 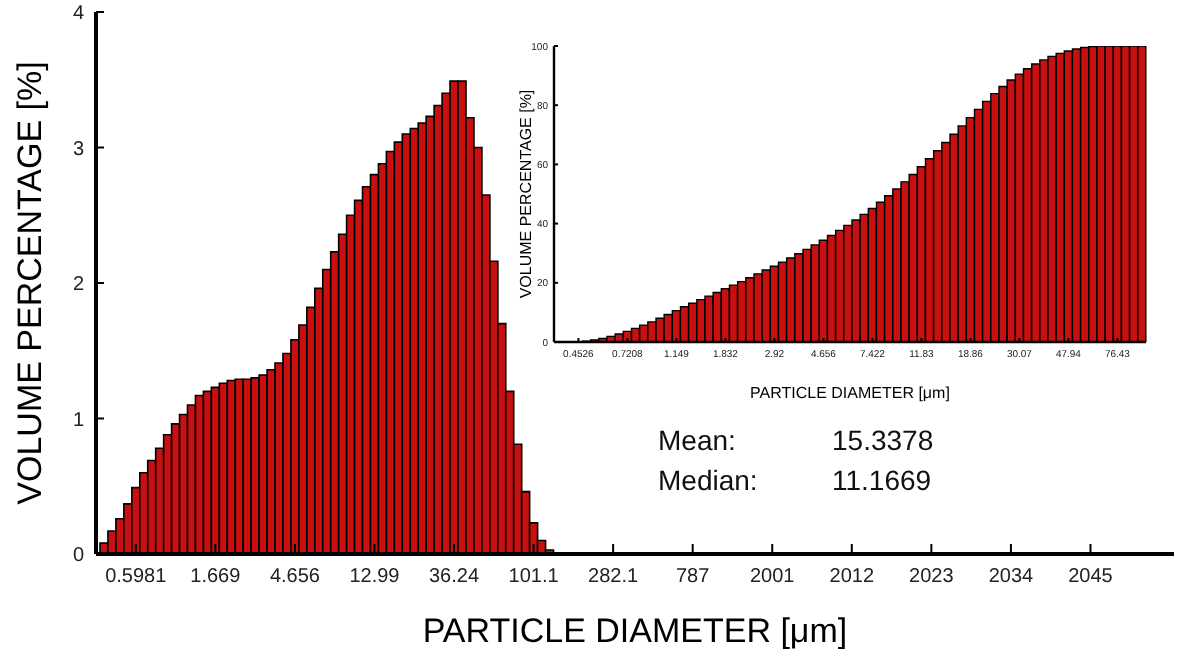 I want to click on x-tick-label: 2001, so click(x=772, y=577).